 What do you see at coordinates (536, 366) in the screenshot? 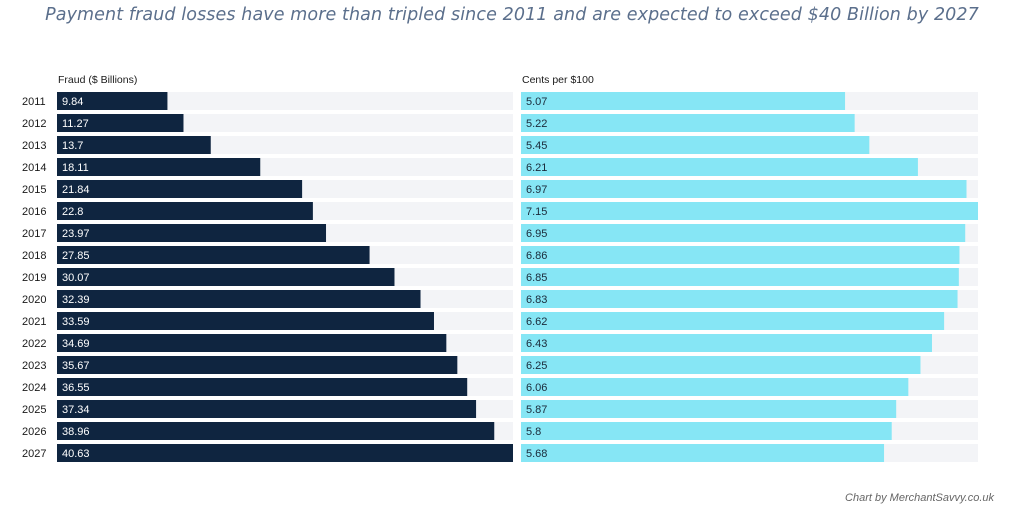
I see `cents-data-label: 6.25` at bounding box center [536, 366].